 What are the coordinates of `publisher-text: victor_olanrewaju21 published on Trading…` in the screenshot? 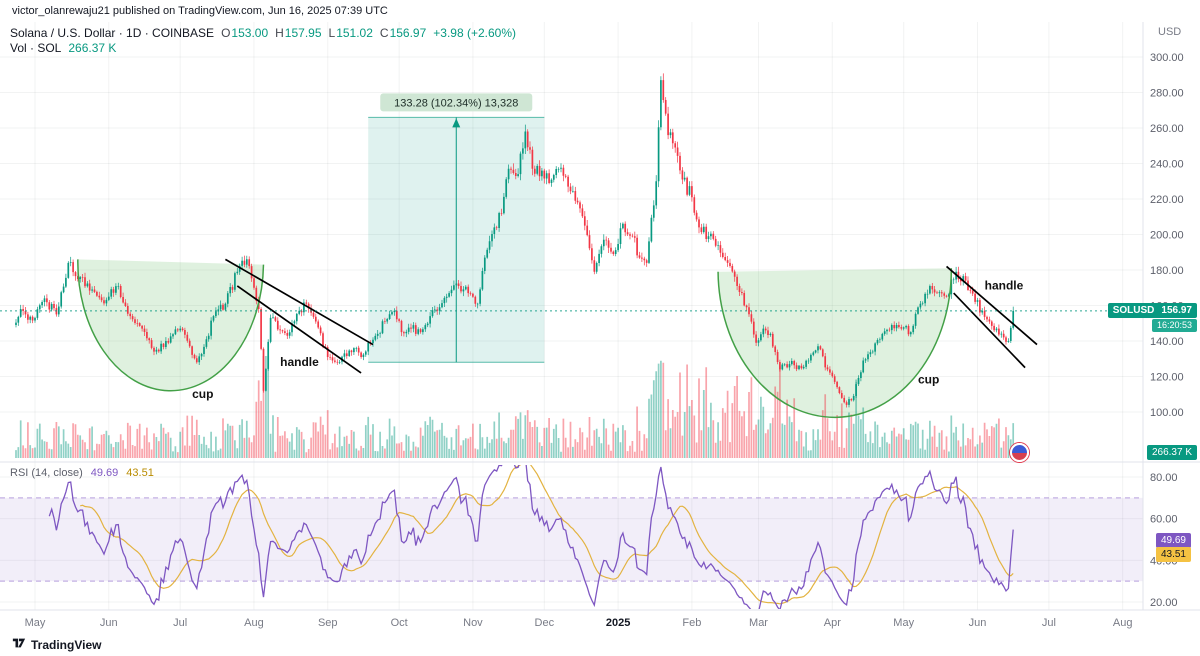 It's located at (200, 11).